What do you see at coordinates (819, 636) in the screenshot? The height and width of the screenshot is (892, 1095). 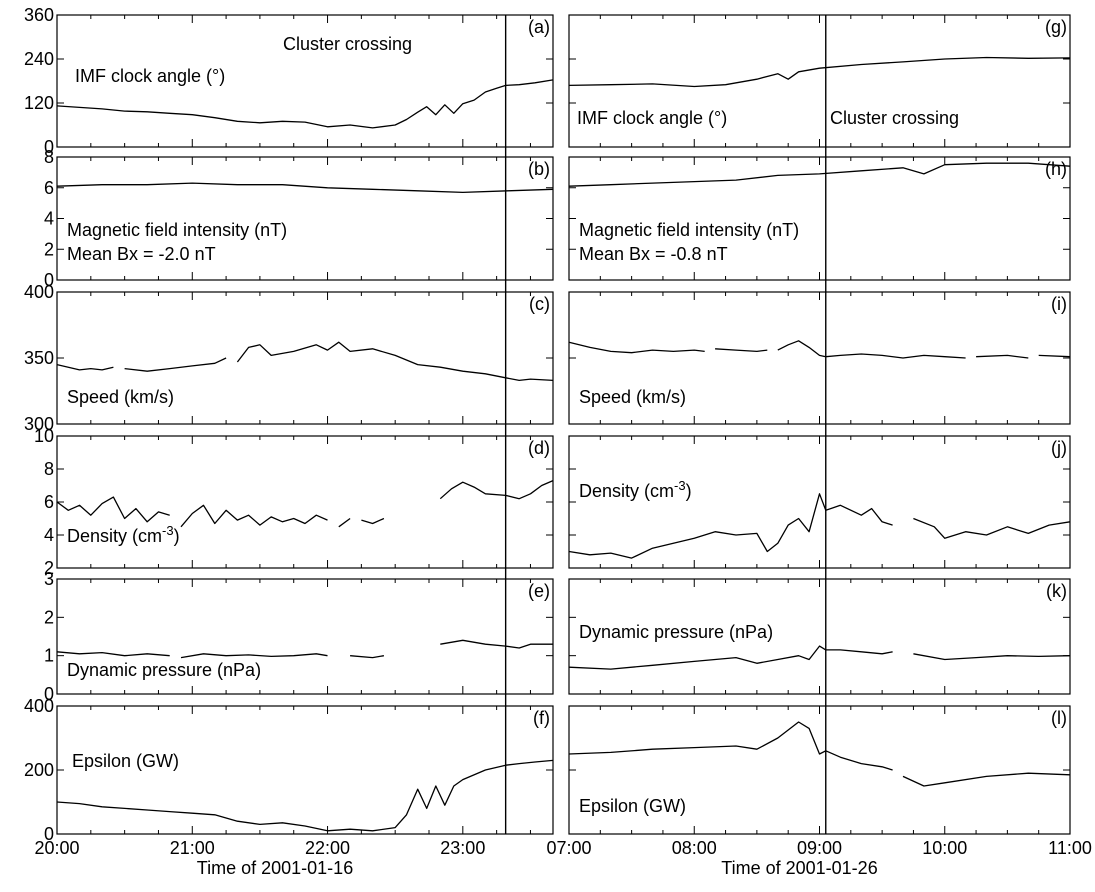 I see `panel-k: (k) Dynamic pressure (nPa)` at bounding box center [819, 636].